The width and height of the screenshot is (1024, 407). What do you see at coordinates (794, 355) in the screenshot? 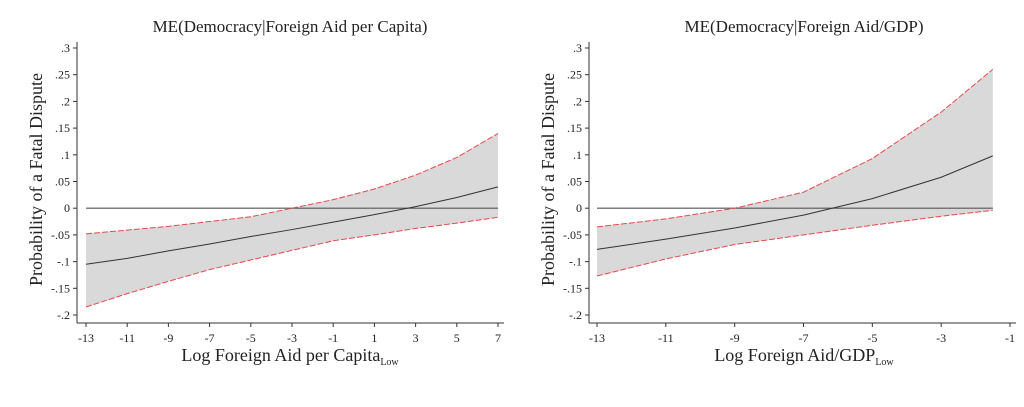
I see `x-axis-label-main: Log Foreign Aid/GDP` at bounding box center [794, 355].